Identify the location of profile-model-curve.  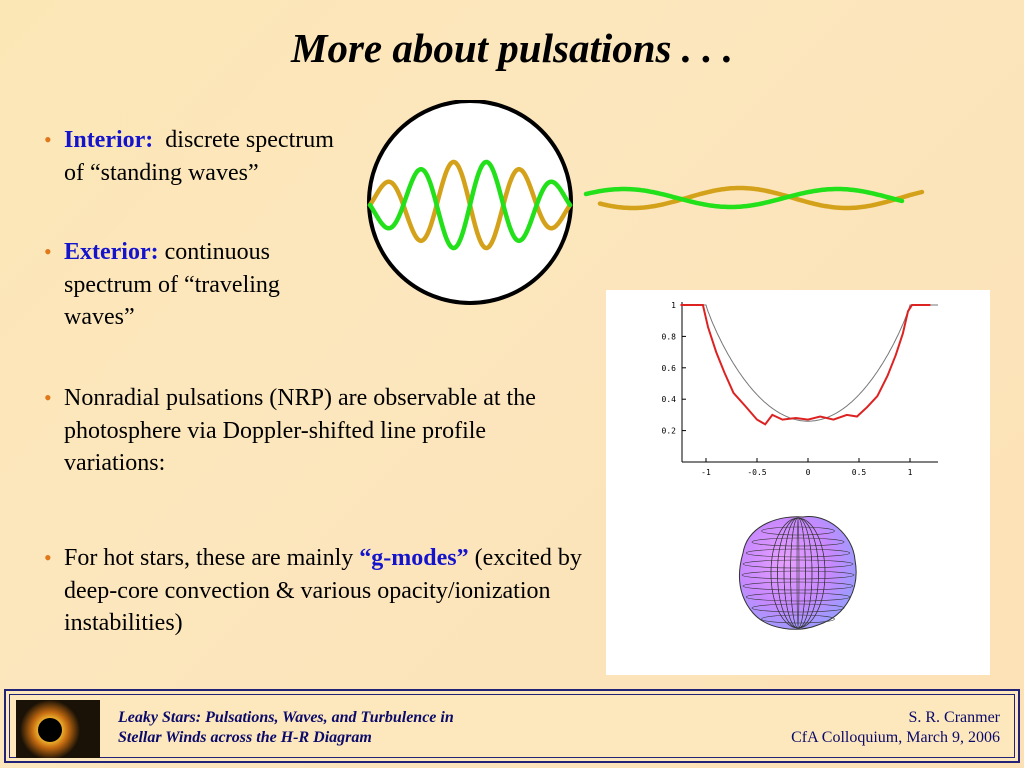
(805, 365).